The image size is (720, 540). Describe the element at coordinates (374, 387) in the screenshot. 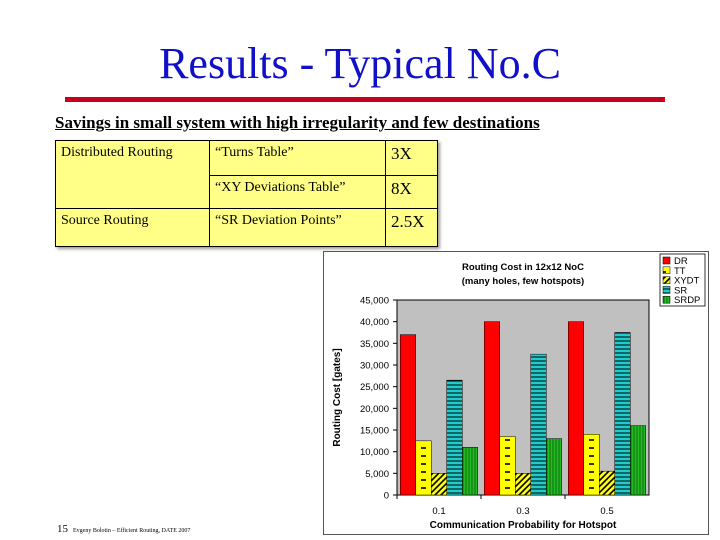

I see `y-tick-label: 25,000` at that location.